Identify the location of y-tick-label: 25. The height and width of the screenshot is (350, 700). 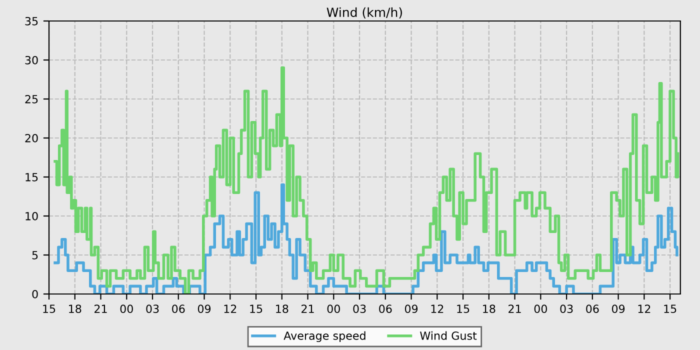
(31, 99).